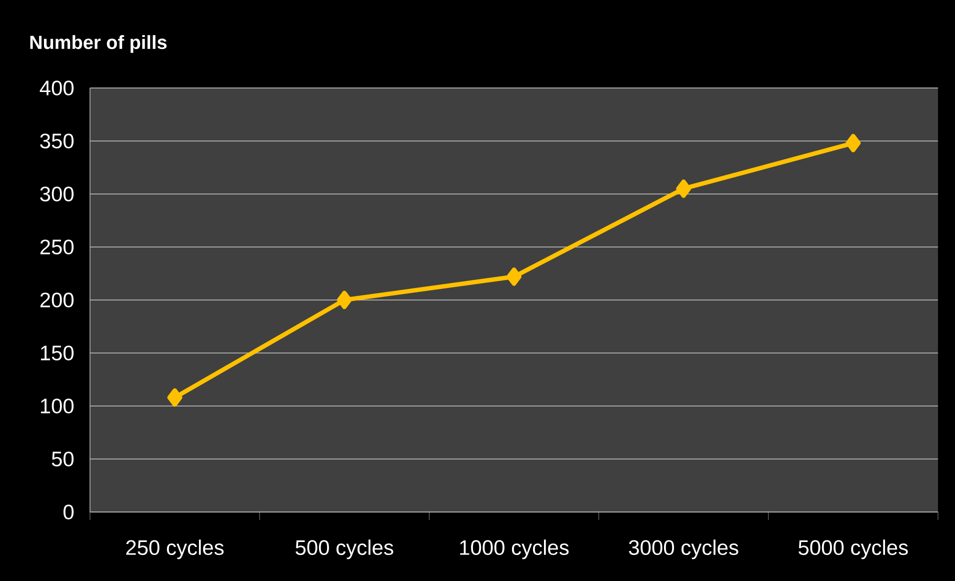  What do you see at coordinates (57, 247) in the screenshot?
I see `y-tick-label: 250` at bounding box center [57, 247].